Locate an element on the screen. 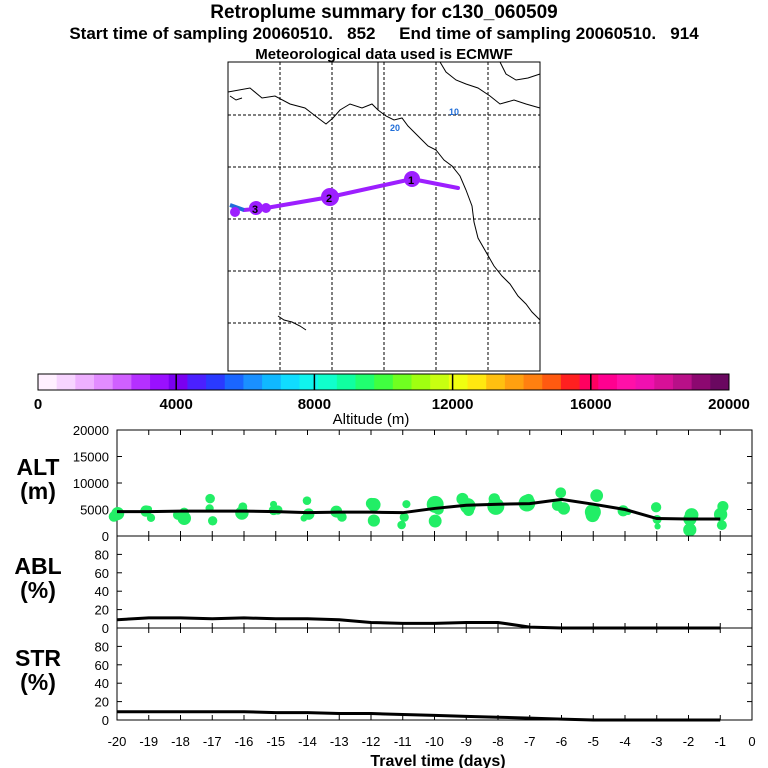 Image resolution: width=768 pixels, height=768 pixels. x-tick-label: -12 is located at coordinates (371, 741).